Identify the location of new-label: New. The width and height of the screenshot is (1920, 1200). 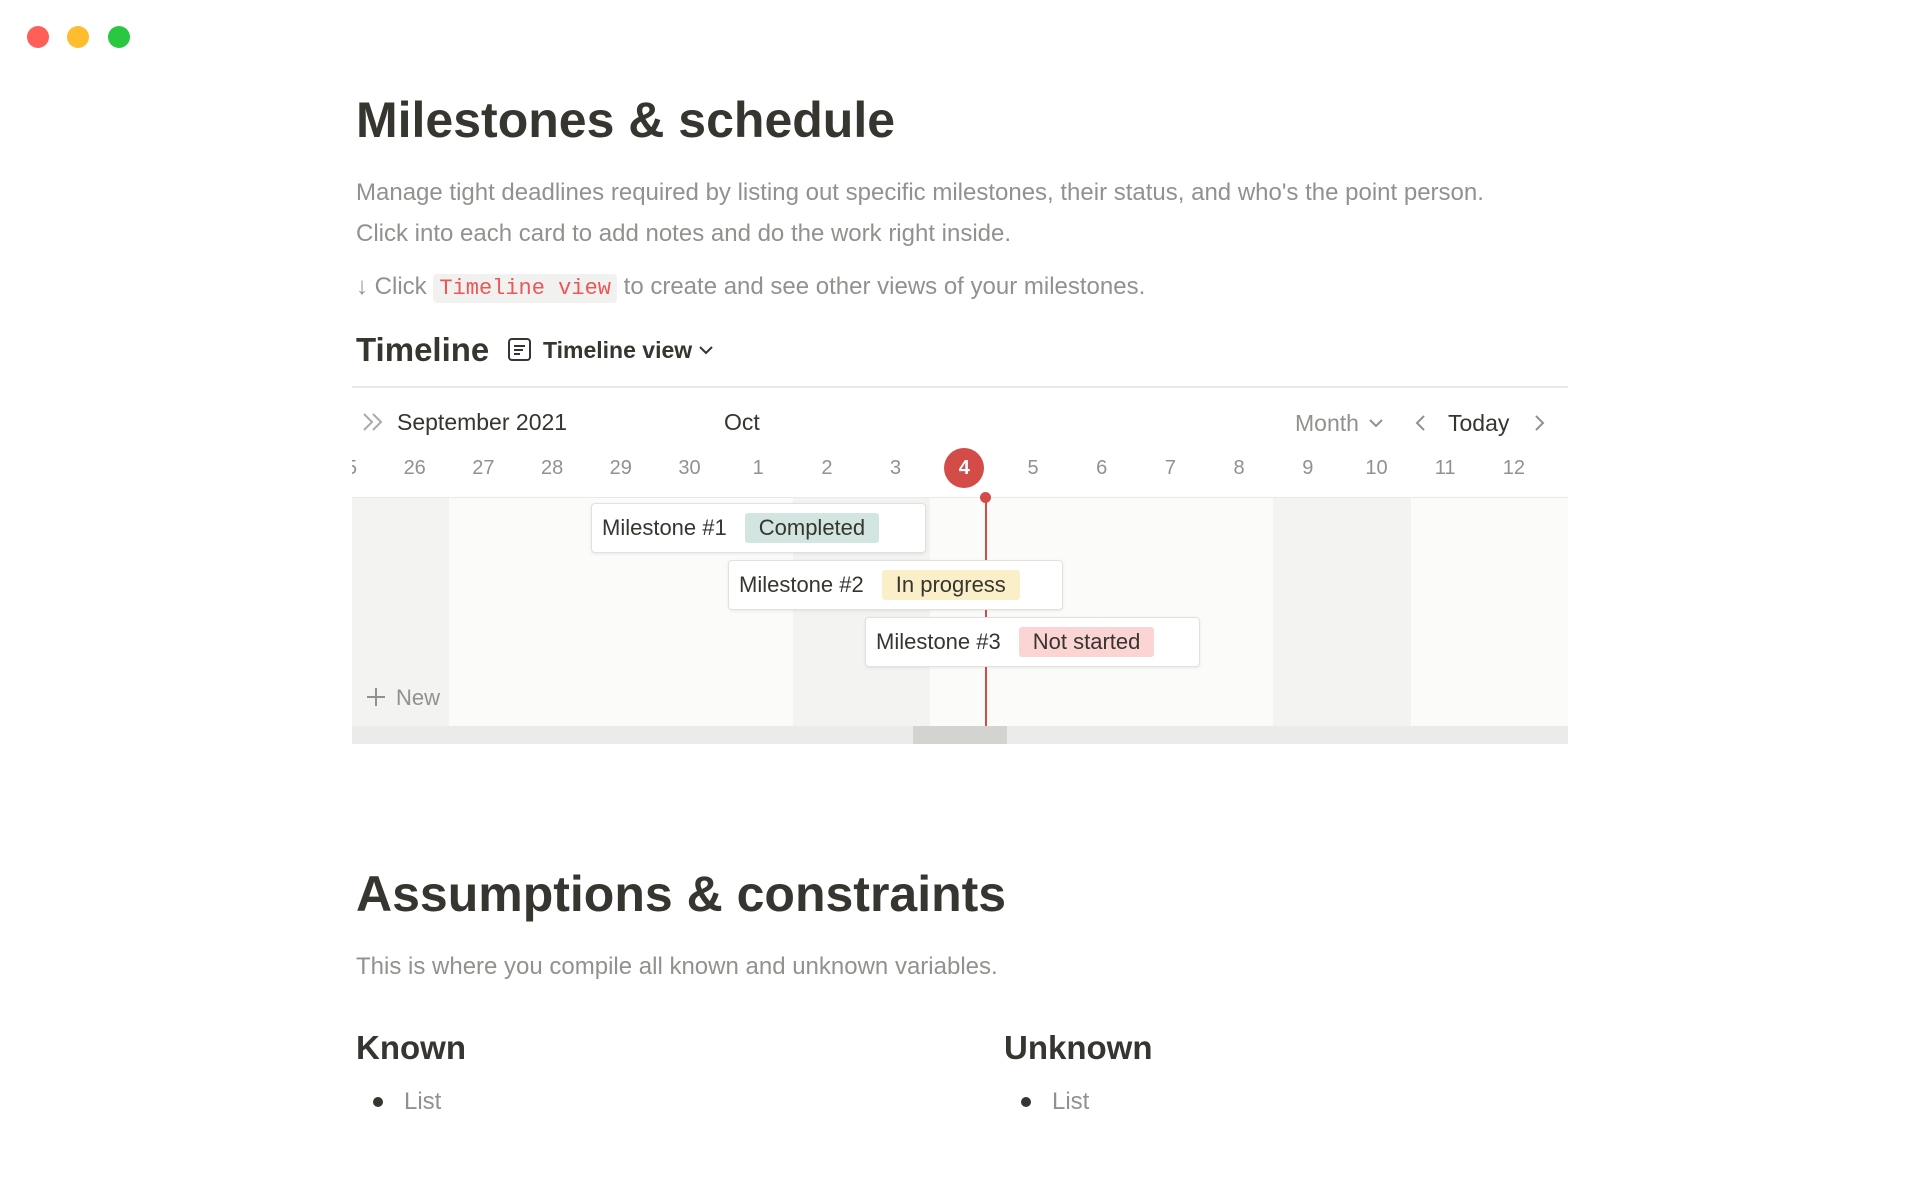
(418, 697).